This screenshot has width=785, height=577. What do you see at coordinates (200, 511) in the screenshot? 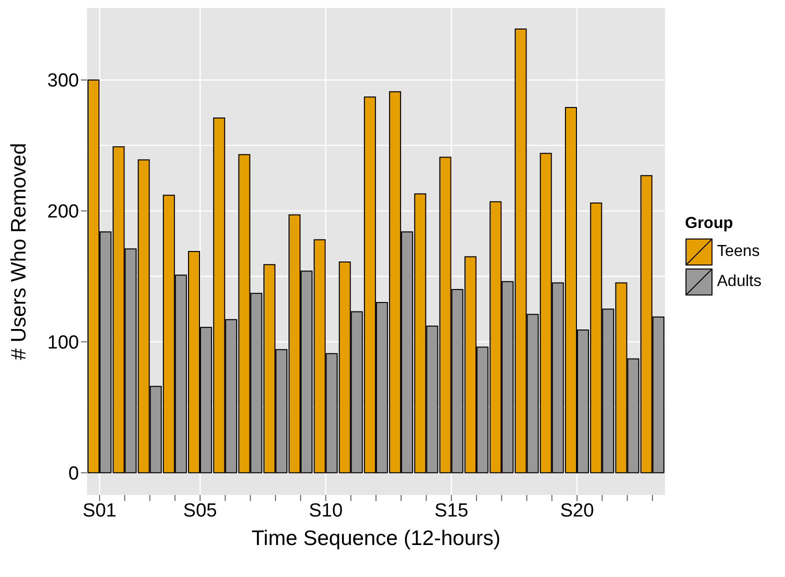
I see `x-tick-label: S05` at bounding box center [200, 511].